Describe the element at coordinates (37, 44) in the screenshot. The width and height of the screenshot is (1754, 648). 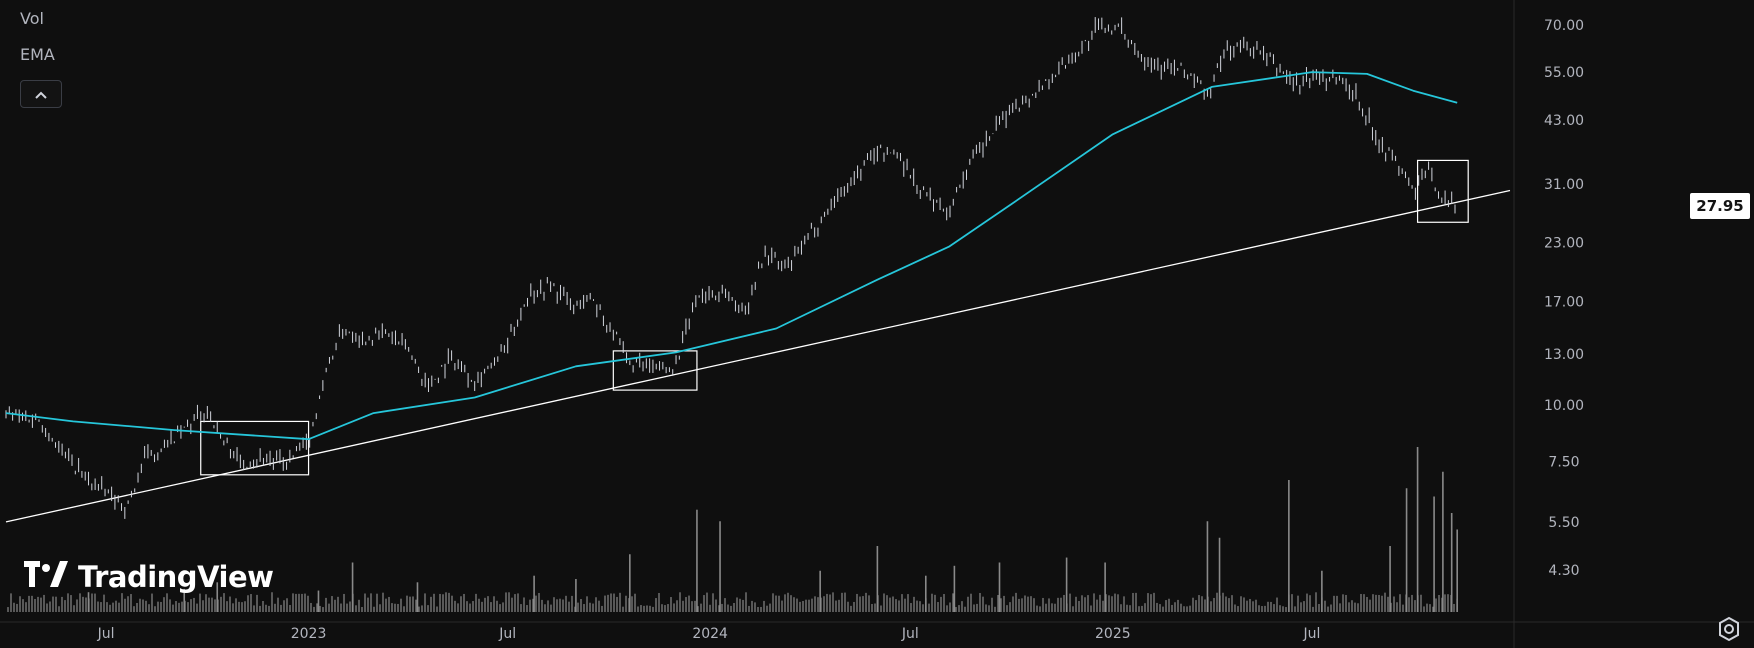
I see `chart-legend: Vol EMA` at that location.